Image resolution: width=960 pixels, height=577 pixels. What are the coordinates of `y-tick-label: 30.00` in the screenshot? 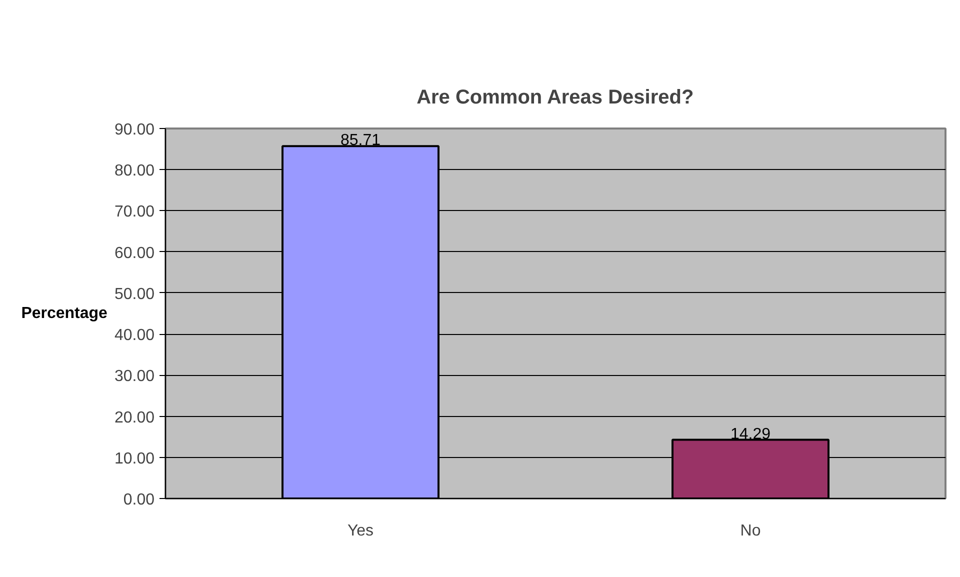 It's located at (134, 377).